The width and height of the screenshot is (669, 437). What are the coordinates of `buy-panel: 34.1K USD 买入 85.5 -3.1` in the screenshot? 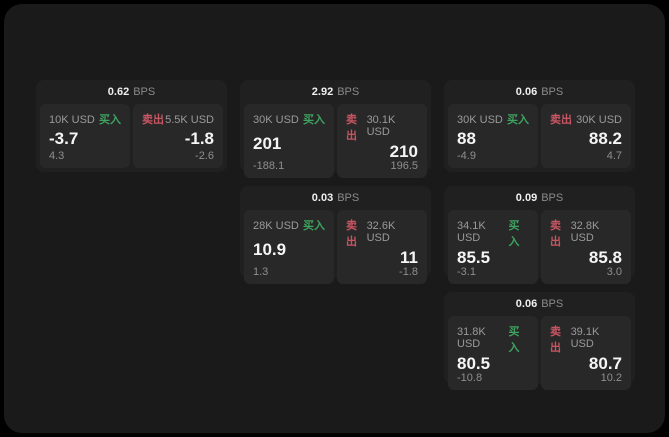 It's located at (493, 247).